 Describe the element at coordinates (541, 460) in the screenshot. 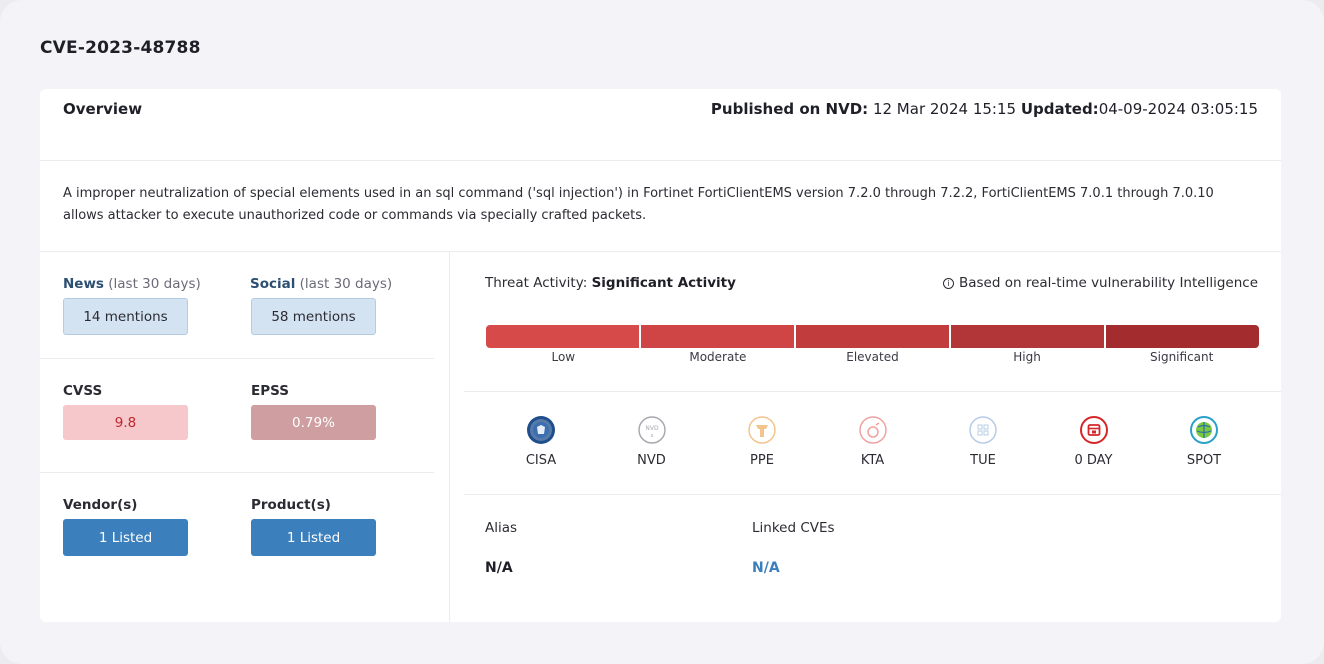

I see `source-label: CISA` at that location.